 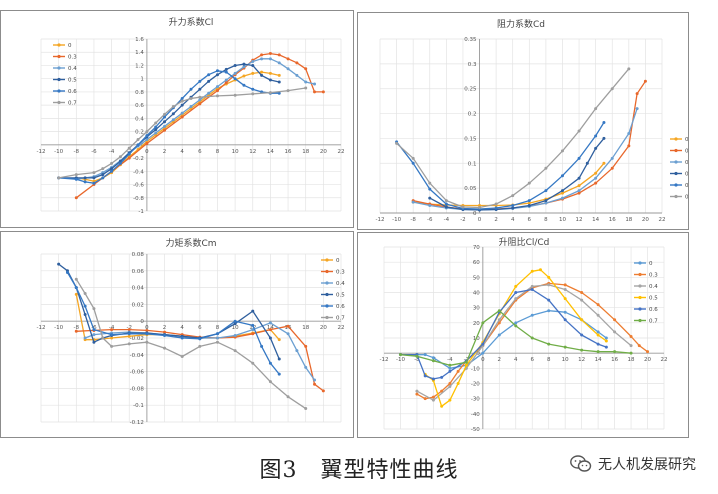 What do you see at coordinates (496, 220) in the screenshot?
I see `x-tick-label: 2` at bounding box center [496, 220].